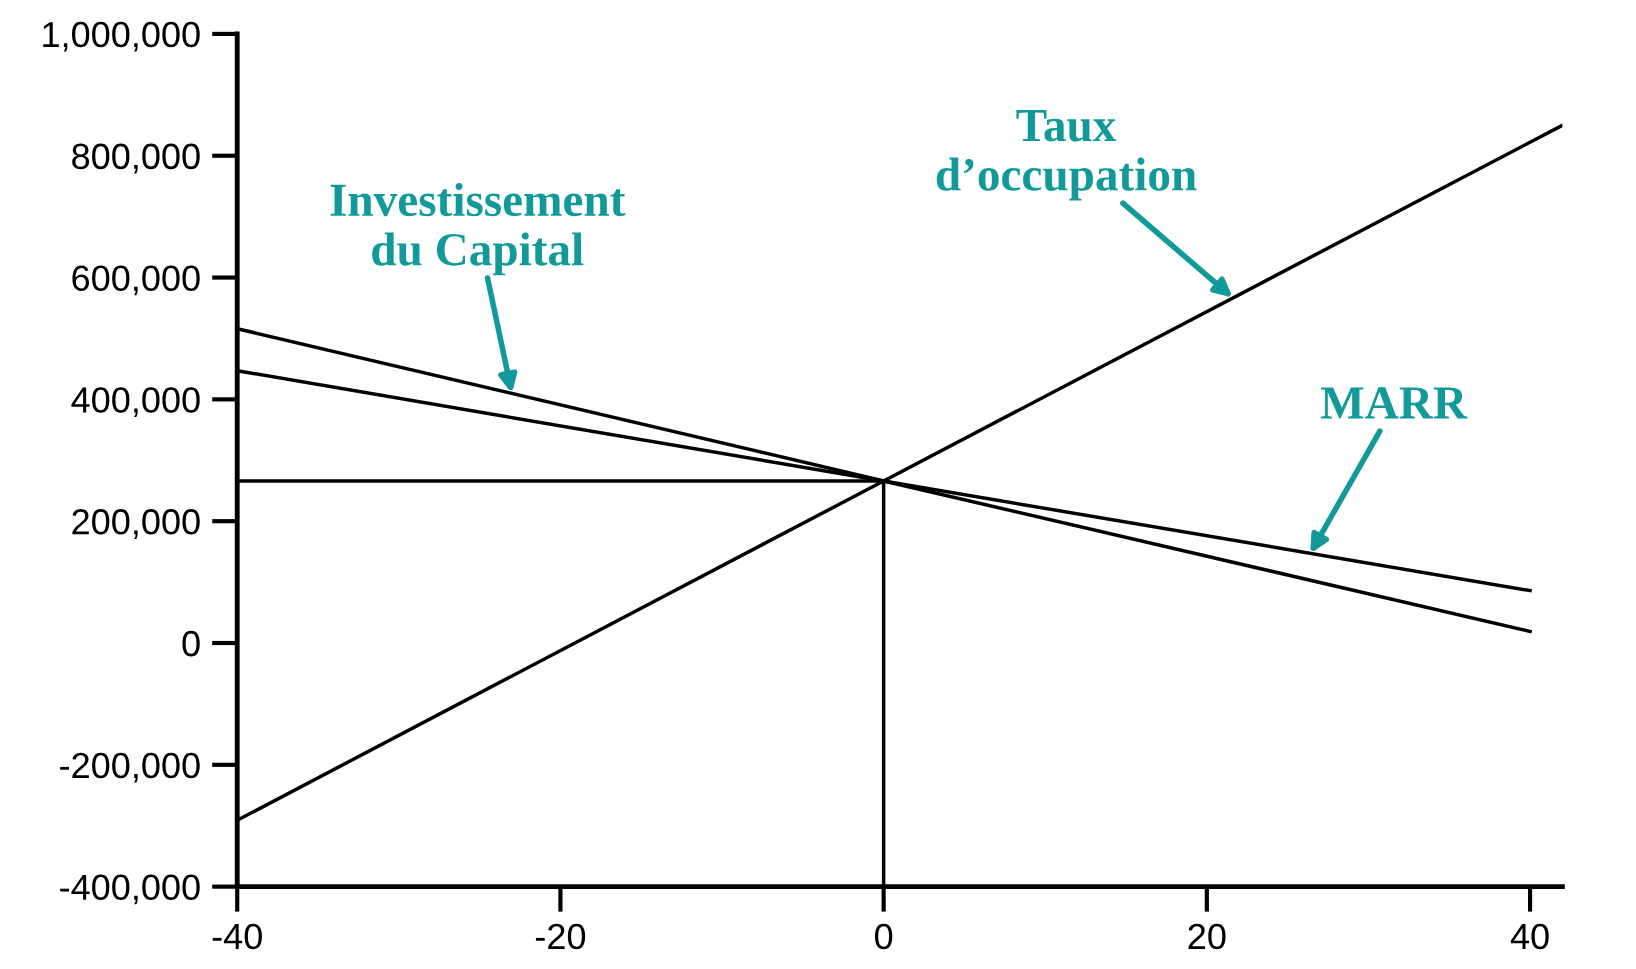 The image size is (1636, 969). I want to click on annotation: Taux d’occupation, so click(1066, 155).